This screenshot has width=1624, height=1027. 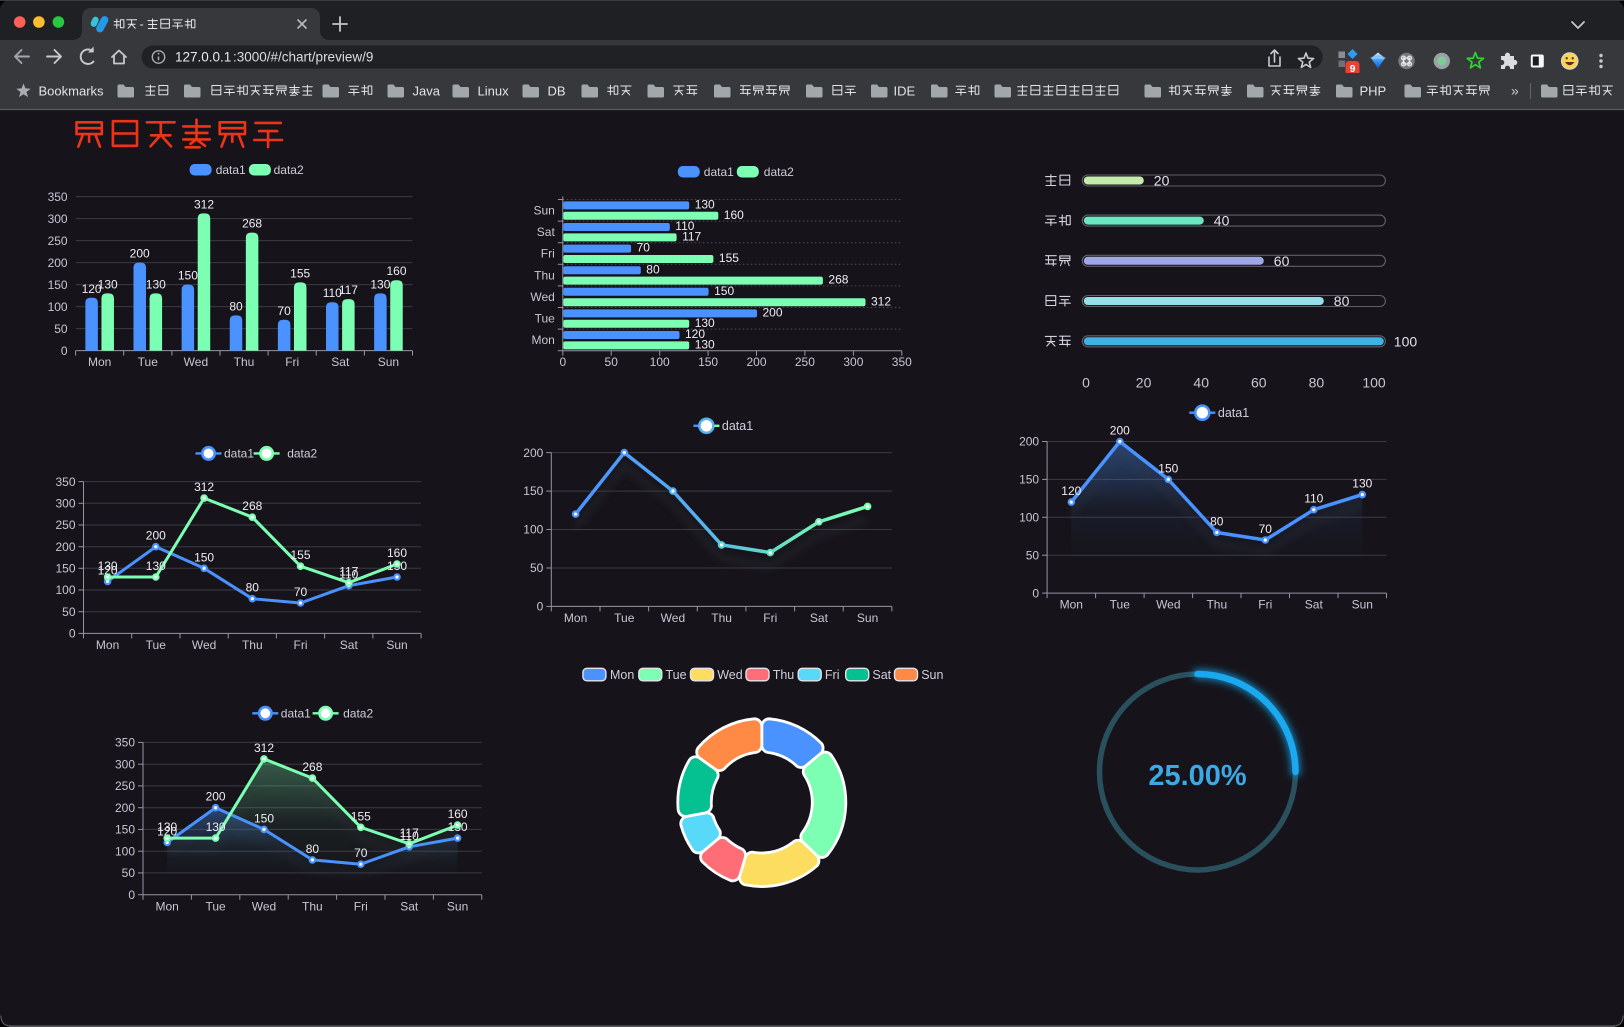 What do you see at coordinates (557, 91) in the screenshot?
I see `svg-text: DB` at bounding box center [557, 91].